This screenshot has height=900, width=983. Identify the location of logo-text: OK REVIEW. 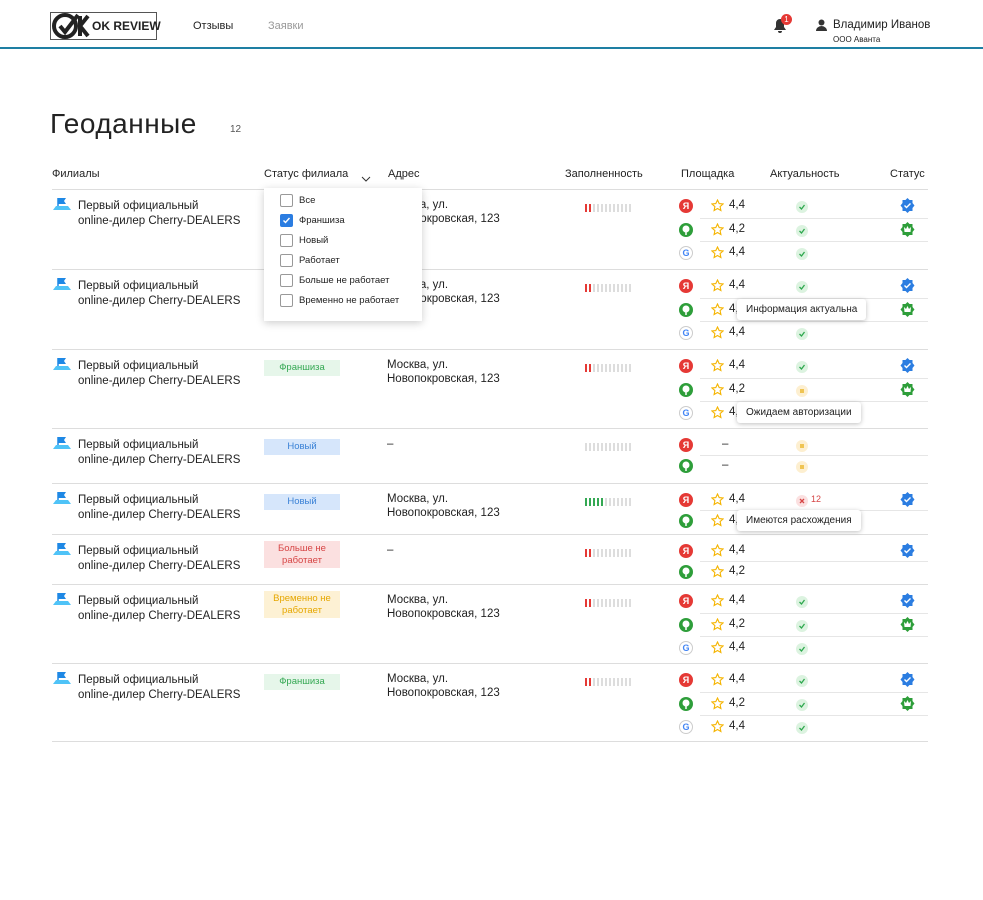
(126, 26).